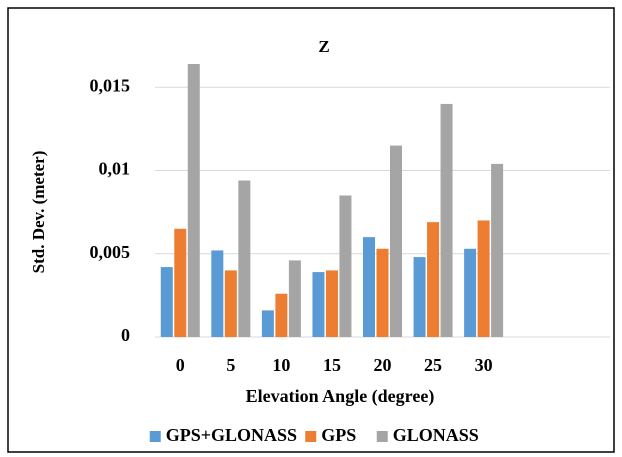 This screenshot has width=622, height=457. Describe the element at coordinates (38, 212) in the screenshot. I see `y-axis-title: Std. Dev. (meter)` at that location.